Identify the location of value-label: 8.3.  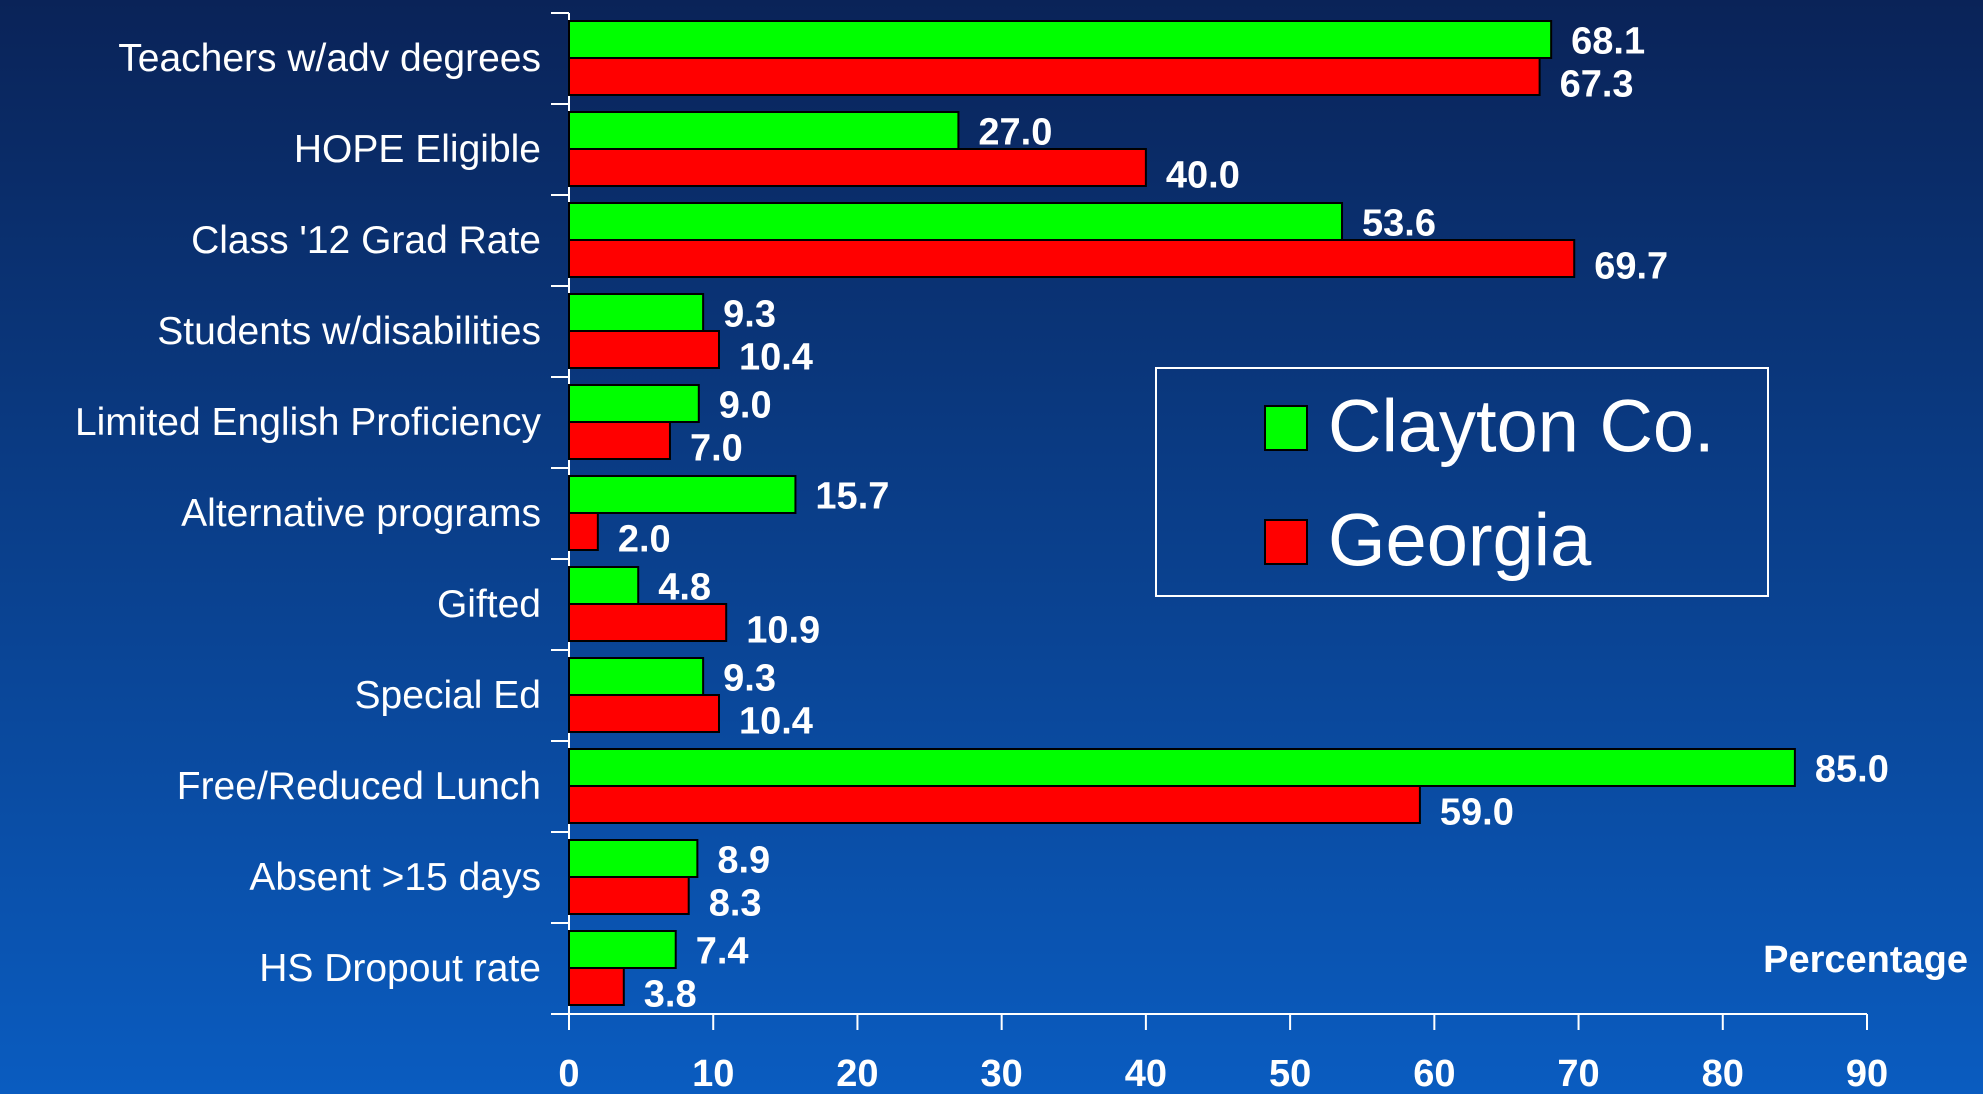
(735, 904).